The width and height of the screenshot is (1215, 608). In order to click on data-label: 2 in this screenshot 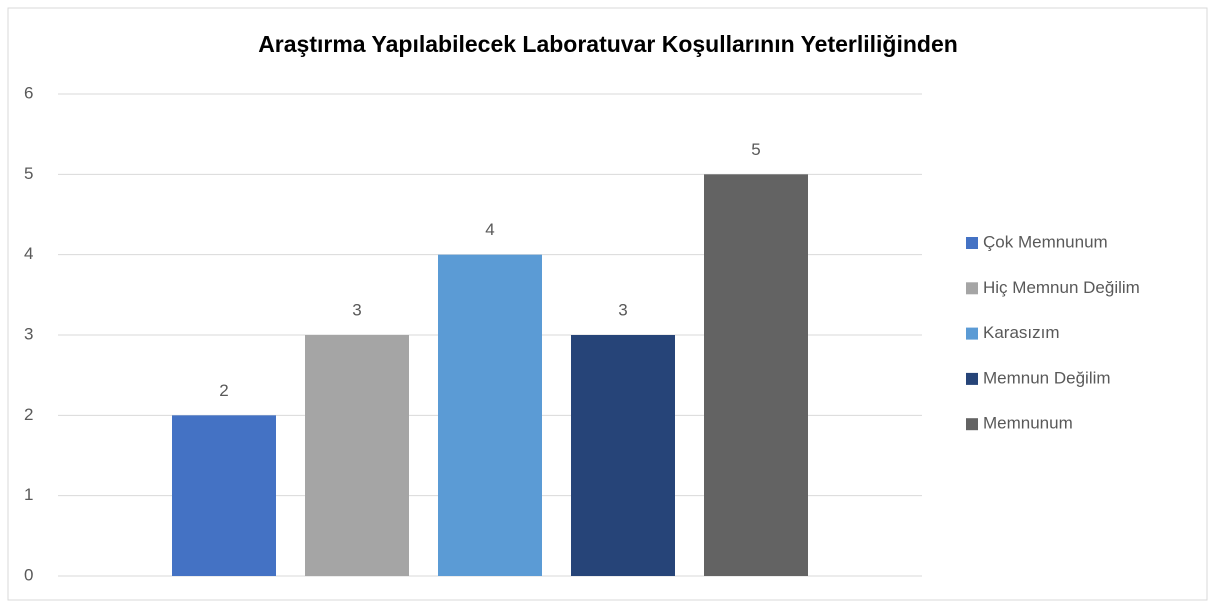, I will do `click(223, 390)`.